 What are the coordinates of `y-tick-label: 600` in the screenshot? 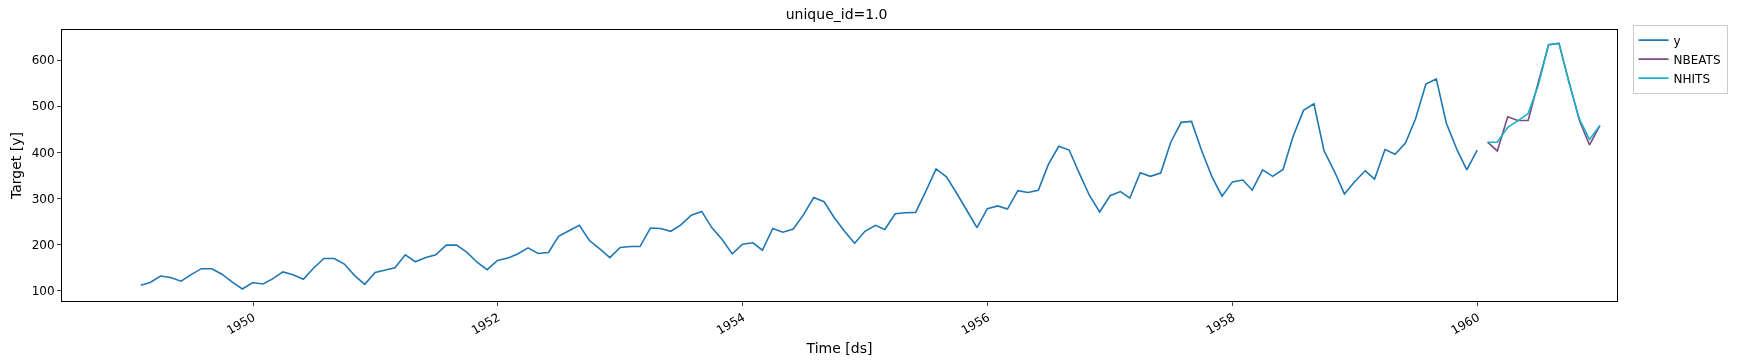 It's located at (43, 60).